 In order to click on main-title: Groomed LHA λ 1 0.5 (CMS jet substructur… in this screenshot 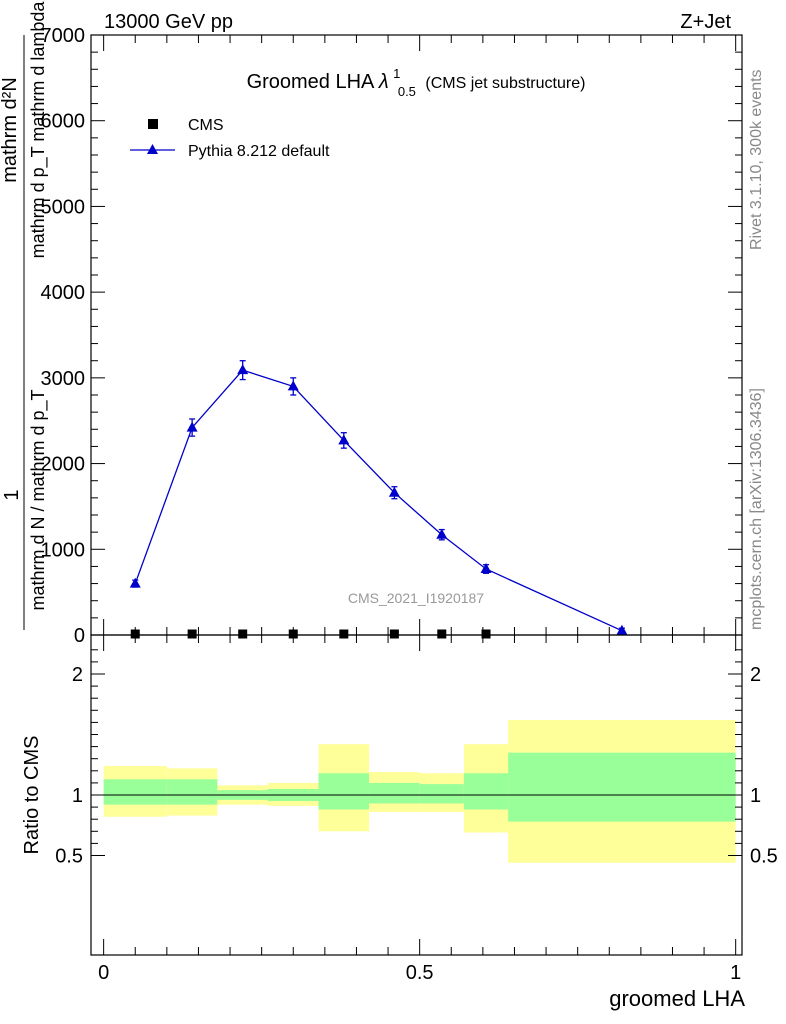, I will do `click(416, 82)`.